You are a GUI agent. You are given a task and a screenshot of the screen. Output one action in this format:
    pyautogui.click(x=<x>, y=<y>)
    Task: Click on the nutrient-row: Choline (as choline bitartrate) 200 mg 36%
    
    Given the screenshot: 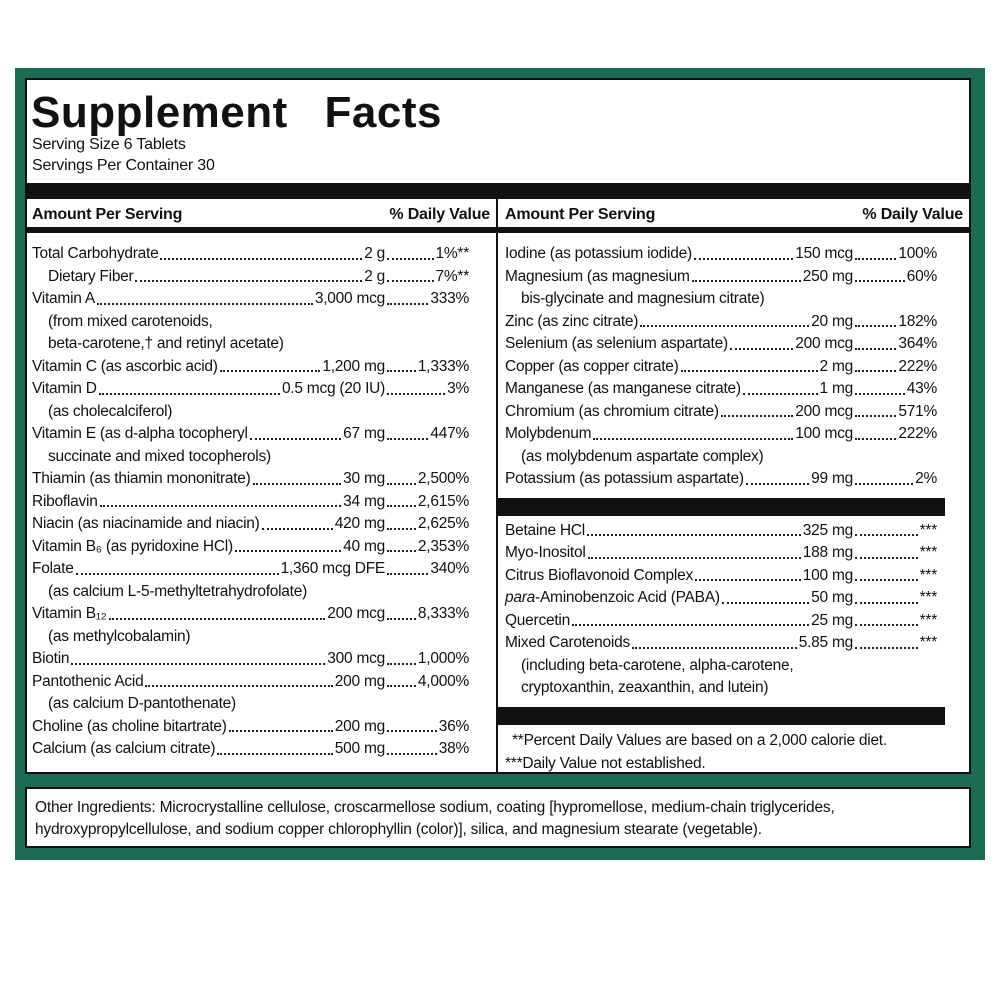 What is the action you would take?
    pyautogui.click(x=250, y=727)
    